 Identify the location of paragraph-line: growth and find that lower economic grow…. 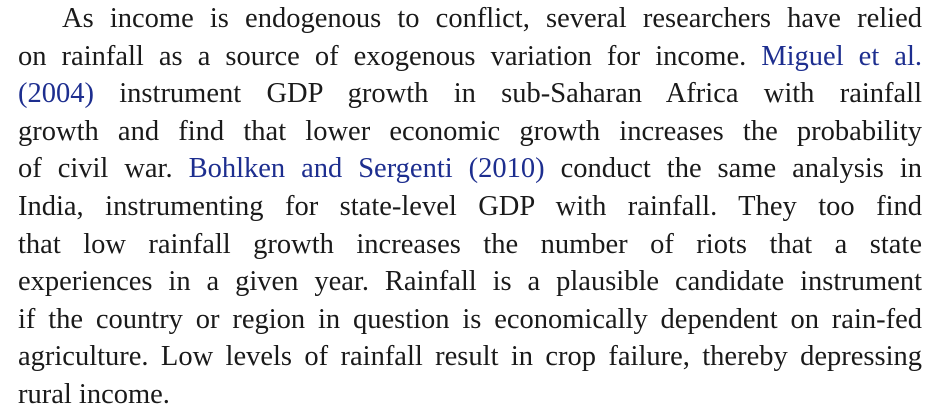
(470, 131).